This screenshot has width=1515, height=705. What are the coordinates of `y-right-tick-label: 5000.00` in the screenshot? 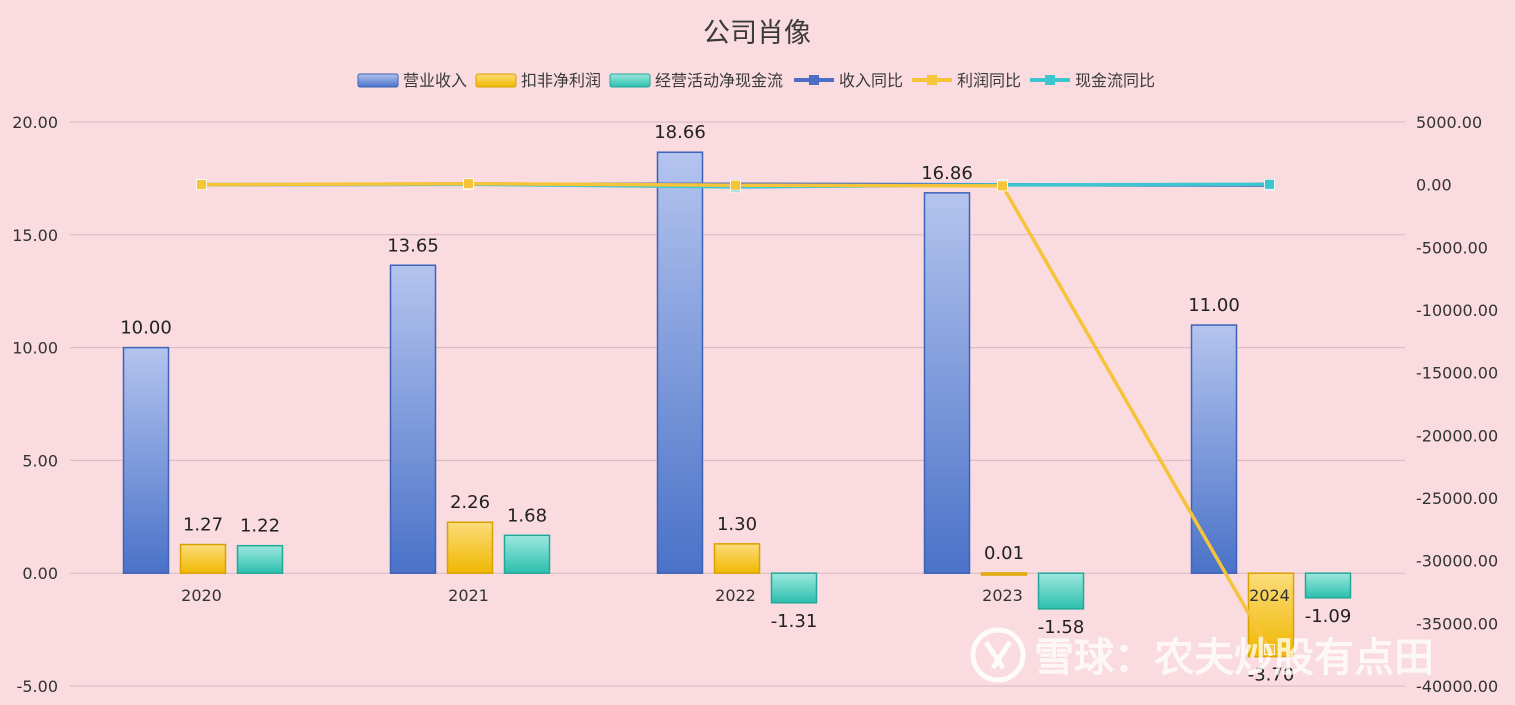 It's located at (1449, 122).